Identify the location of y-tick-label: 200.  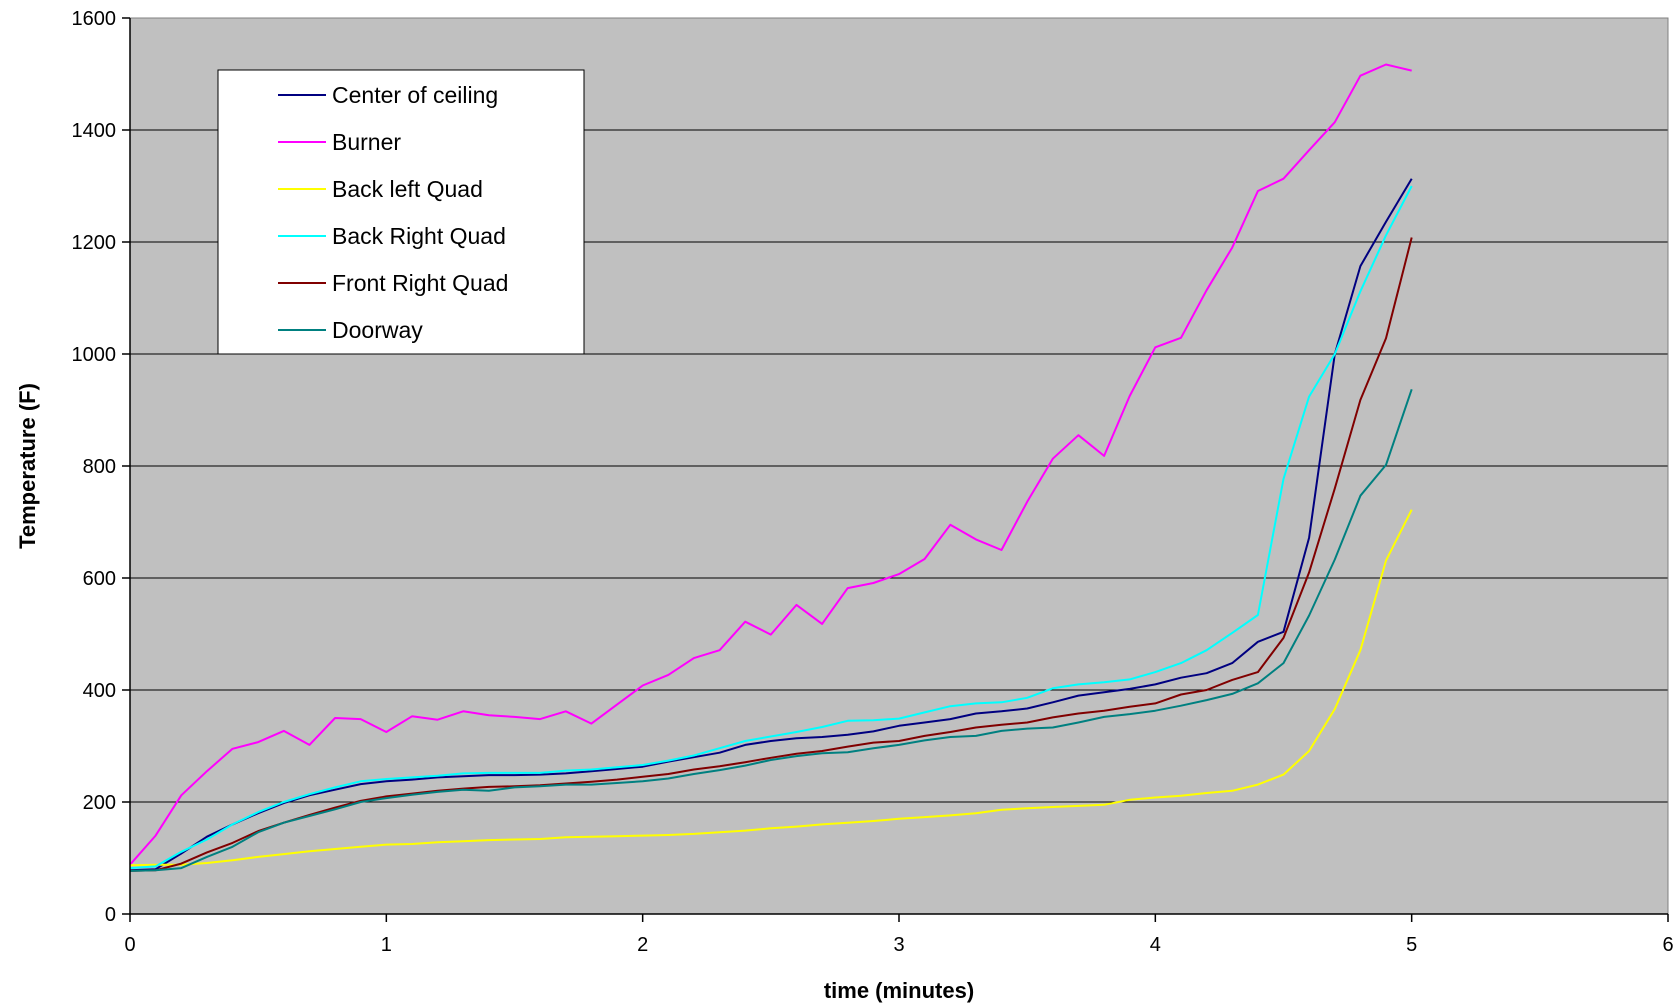
(99, 803).